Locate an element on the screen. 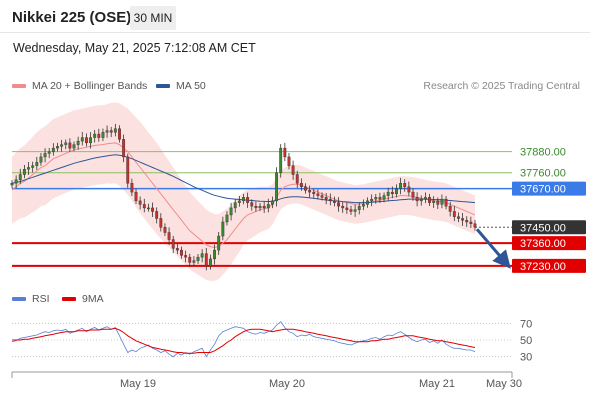 The height and width of the screenshot is (400, 590). interval-selector: 30 MIN is located at coordinates (153, 18).